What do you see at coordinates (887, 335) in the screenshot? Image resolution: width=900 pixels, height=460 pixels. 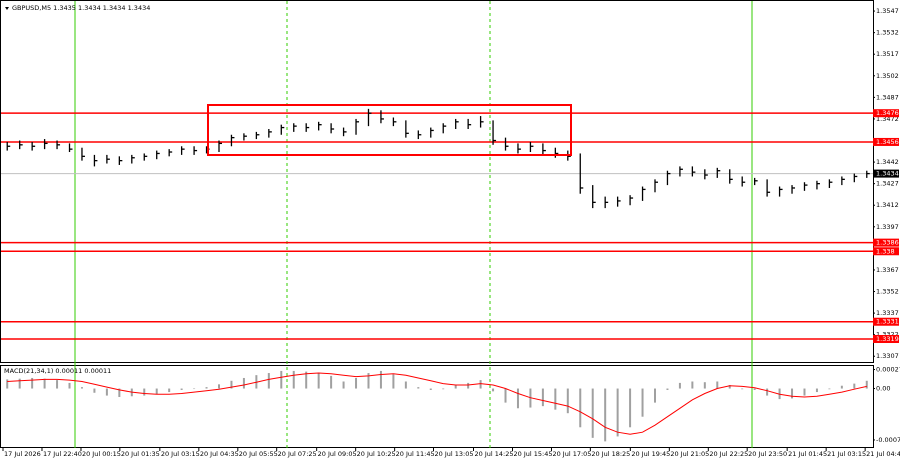 I see `y-tick-label: 1.3322` at bounding box center [887, 335].